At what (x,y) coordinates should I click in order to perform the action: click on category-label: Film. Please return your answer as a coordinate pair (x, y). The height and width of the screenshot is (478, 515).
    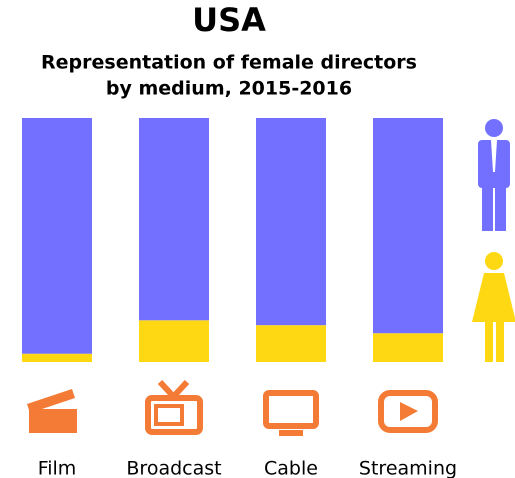
    Looking at the image, I should click on (57, 468).